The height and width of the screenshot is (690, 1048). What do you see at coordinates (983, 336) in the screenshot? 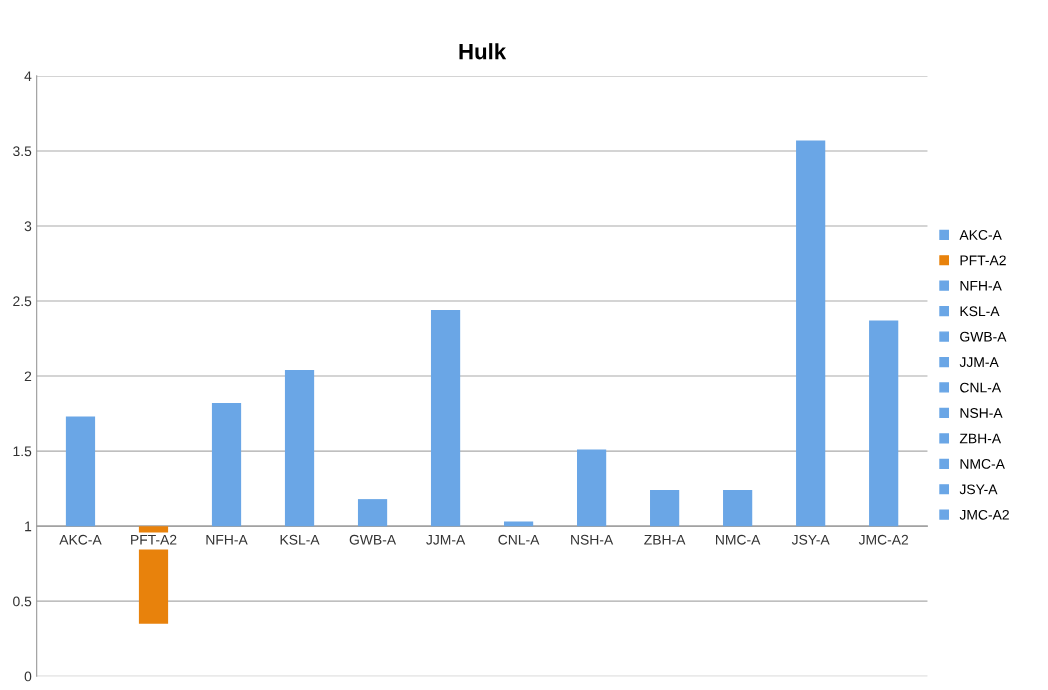
I see `legend-label: GWB-A` at bounding box center [983, 336].